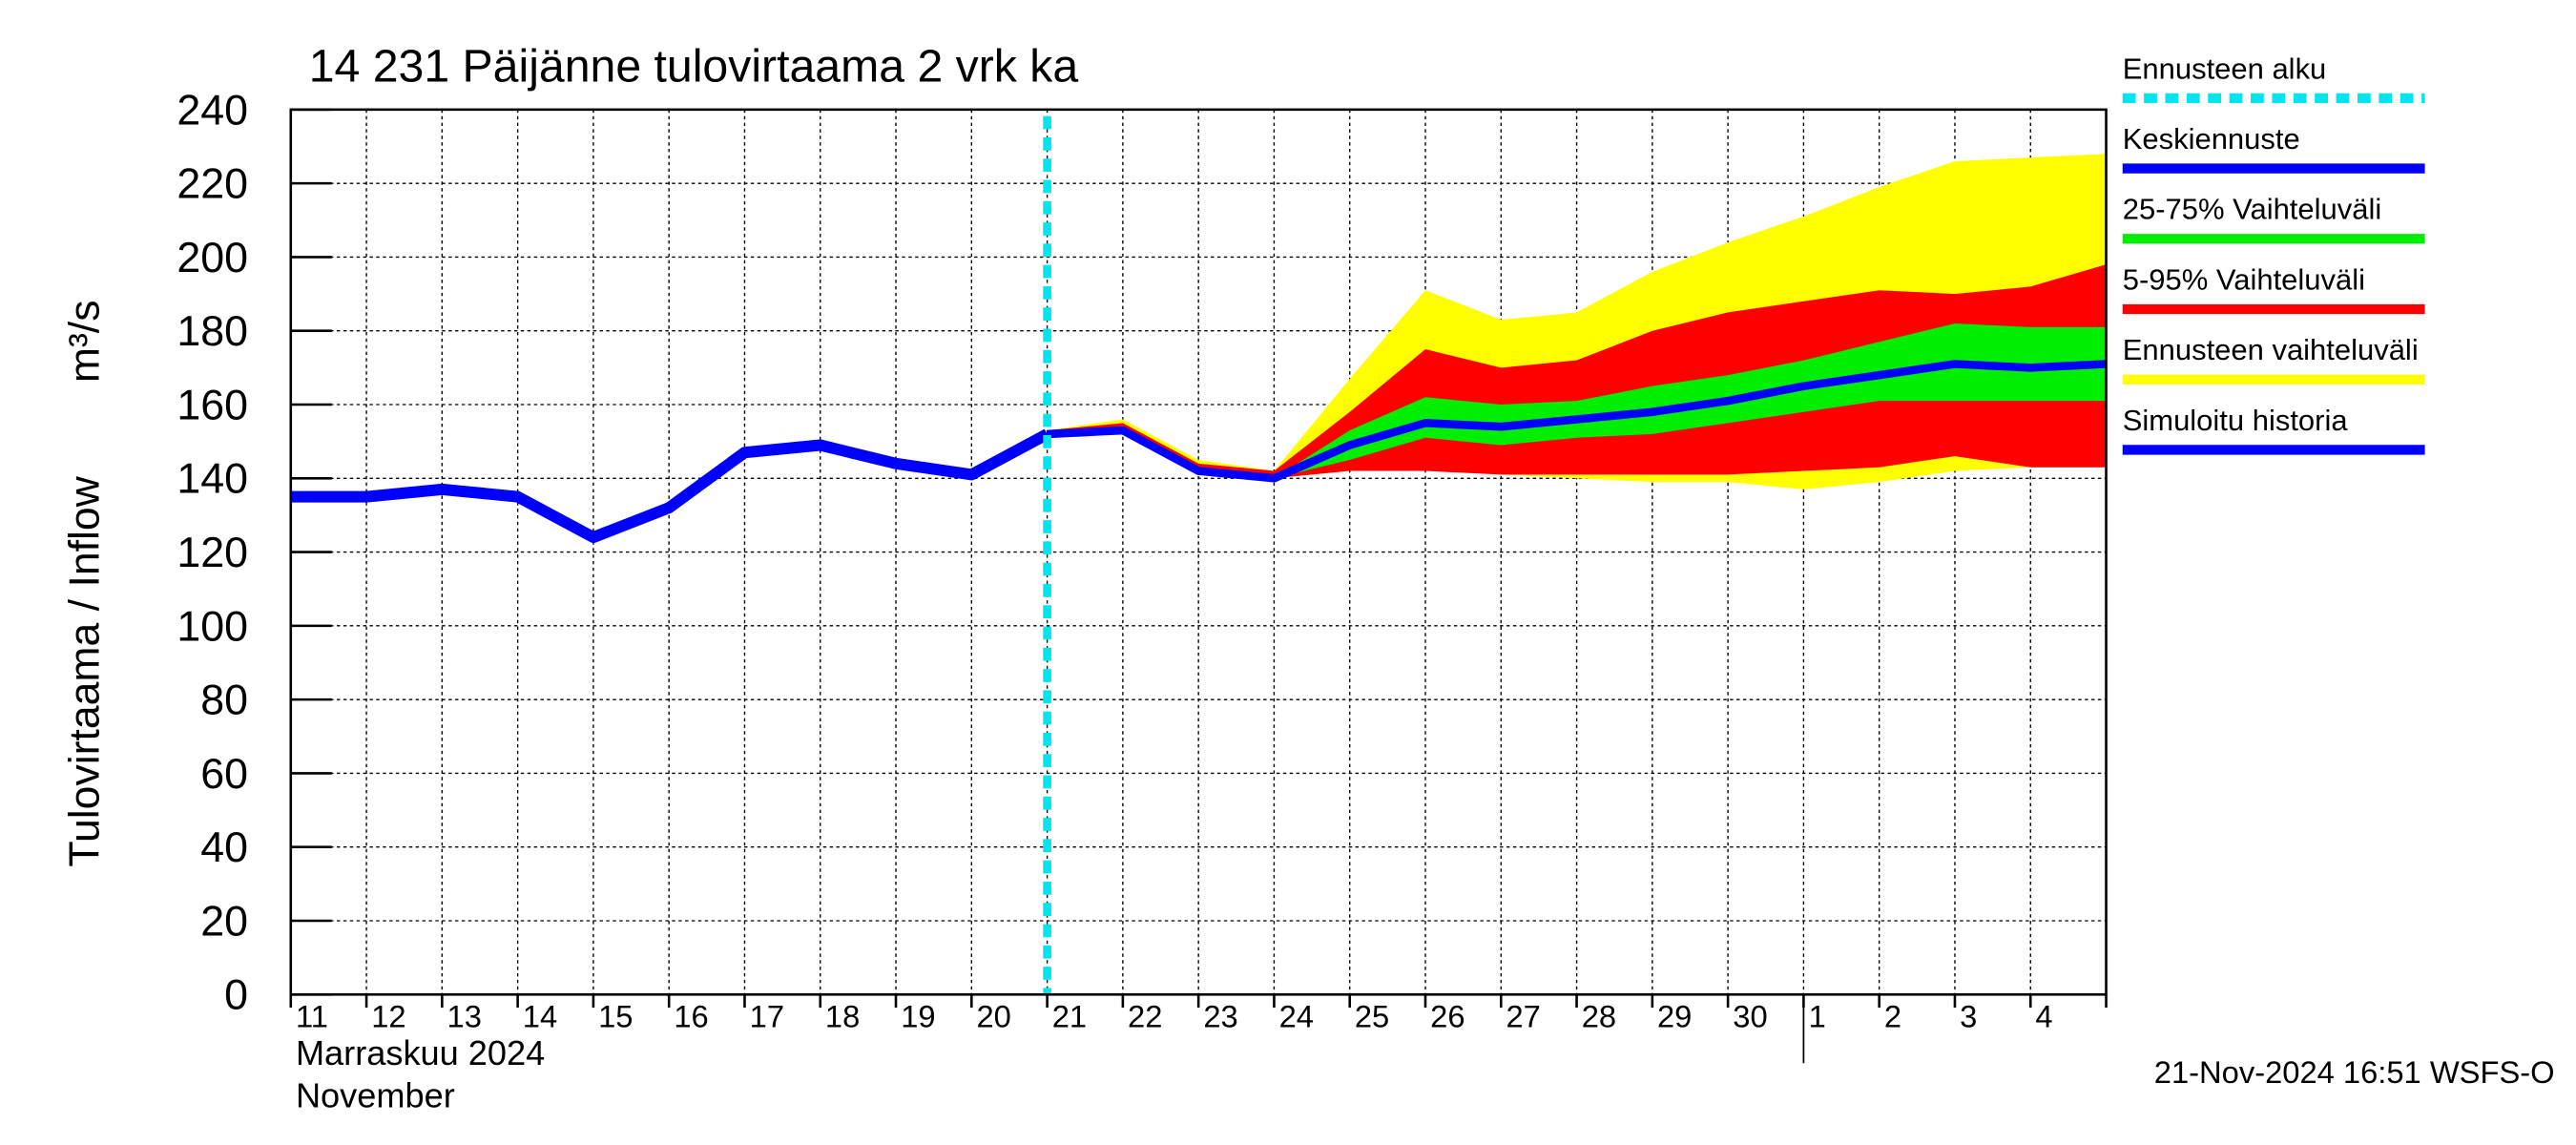 The image size is (2576, 1145). What do you see at coordinates (212, 331) in the screenshot?
I see `y-tick-label: 180` at bounding box center [212, 331].